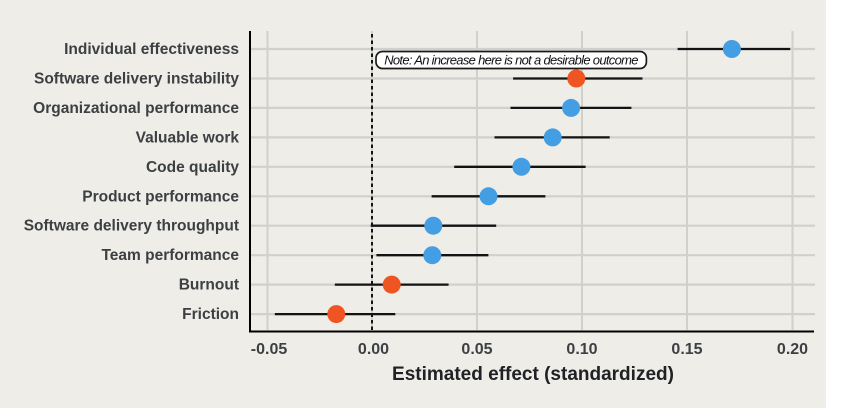  What do you see at coordinates (188, 137) in the screenshot?
I see `svg-text: Valuable work` at bounding box center [188, 137].